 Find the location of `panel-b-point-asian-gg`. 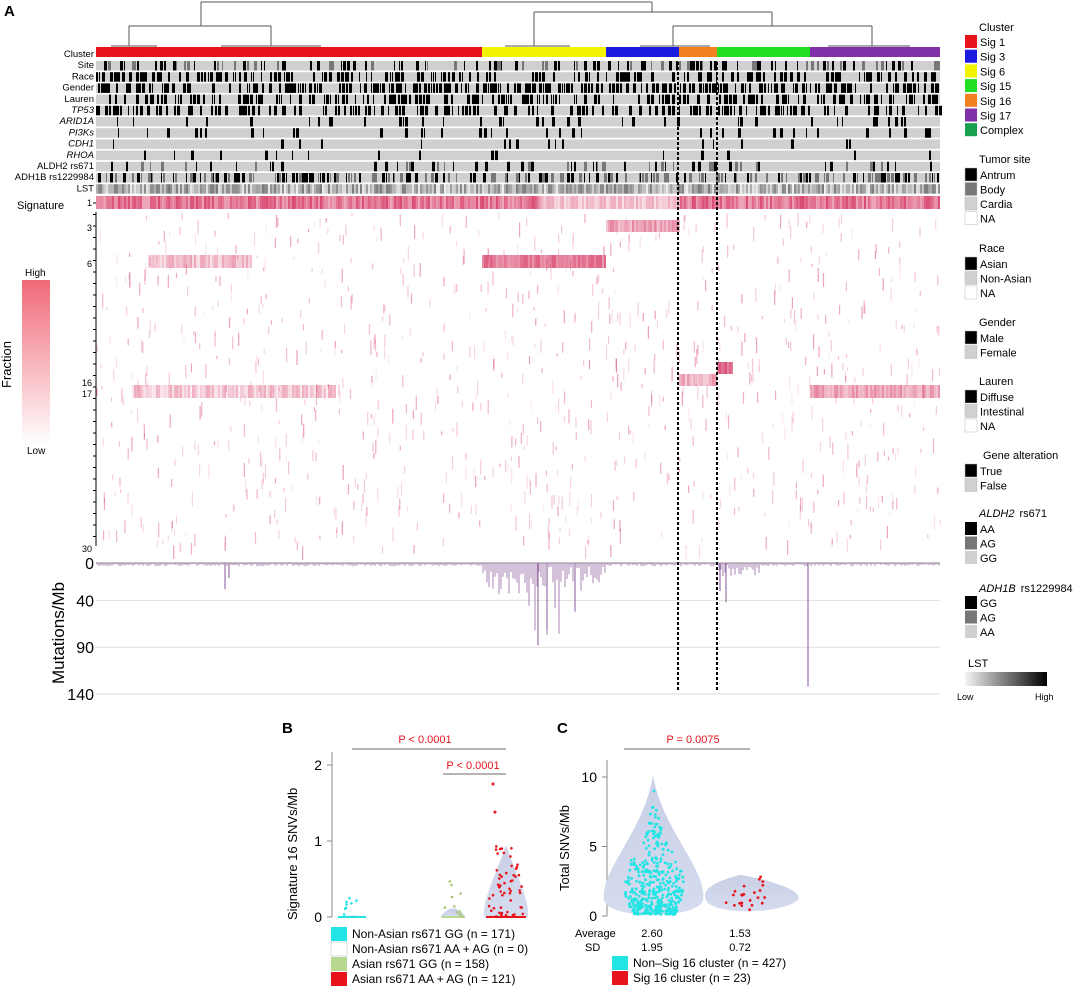

panel-b-point-asian-gg is located at coordinates (451, 885).